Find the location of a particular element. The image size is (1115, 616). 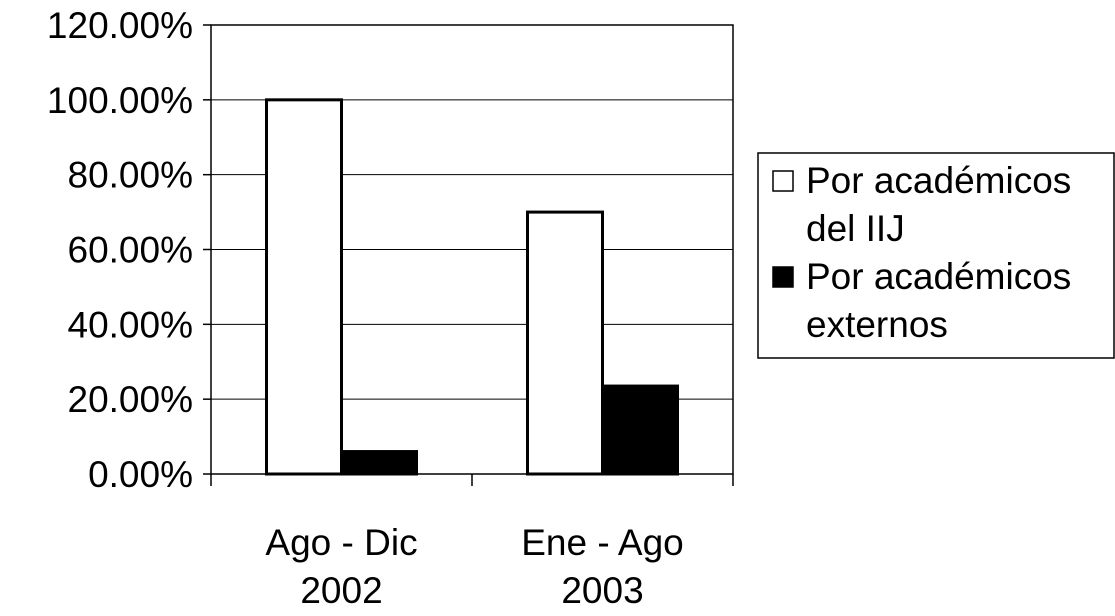

x-category-label: 2003 is located at coordinates (602, 590).